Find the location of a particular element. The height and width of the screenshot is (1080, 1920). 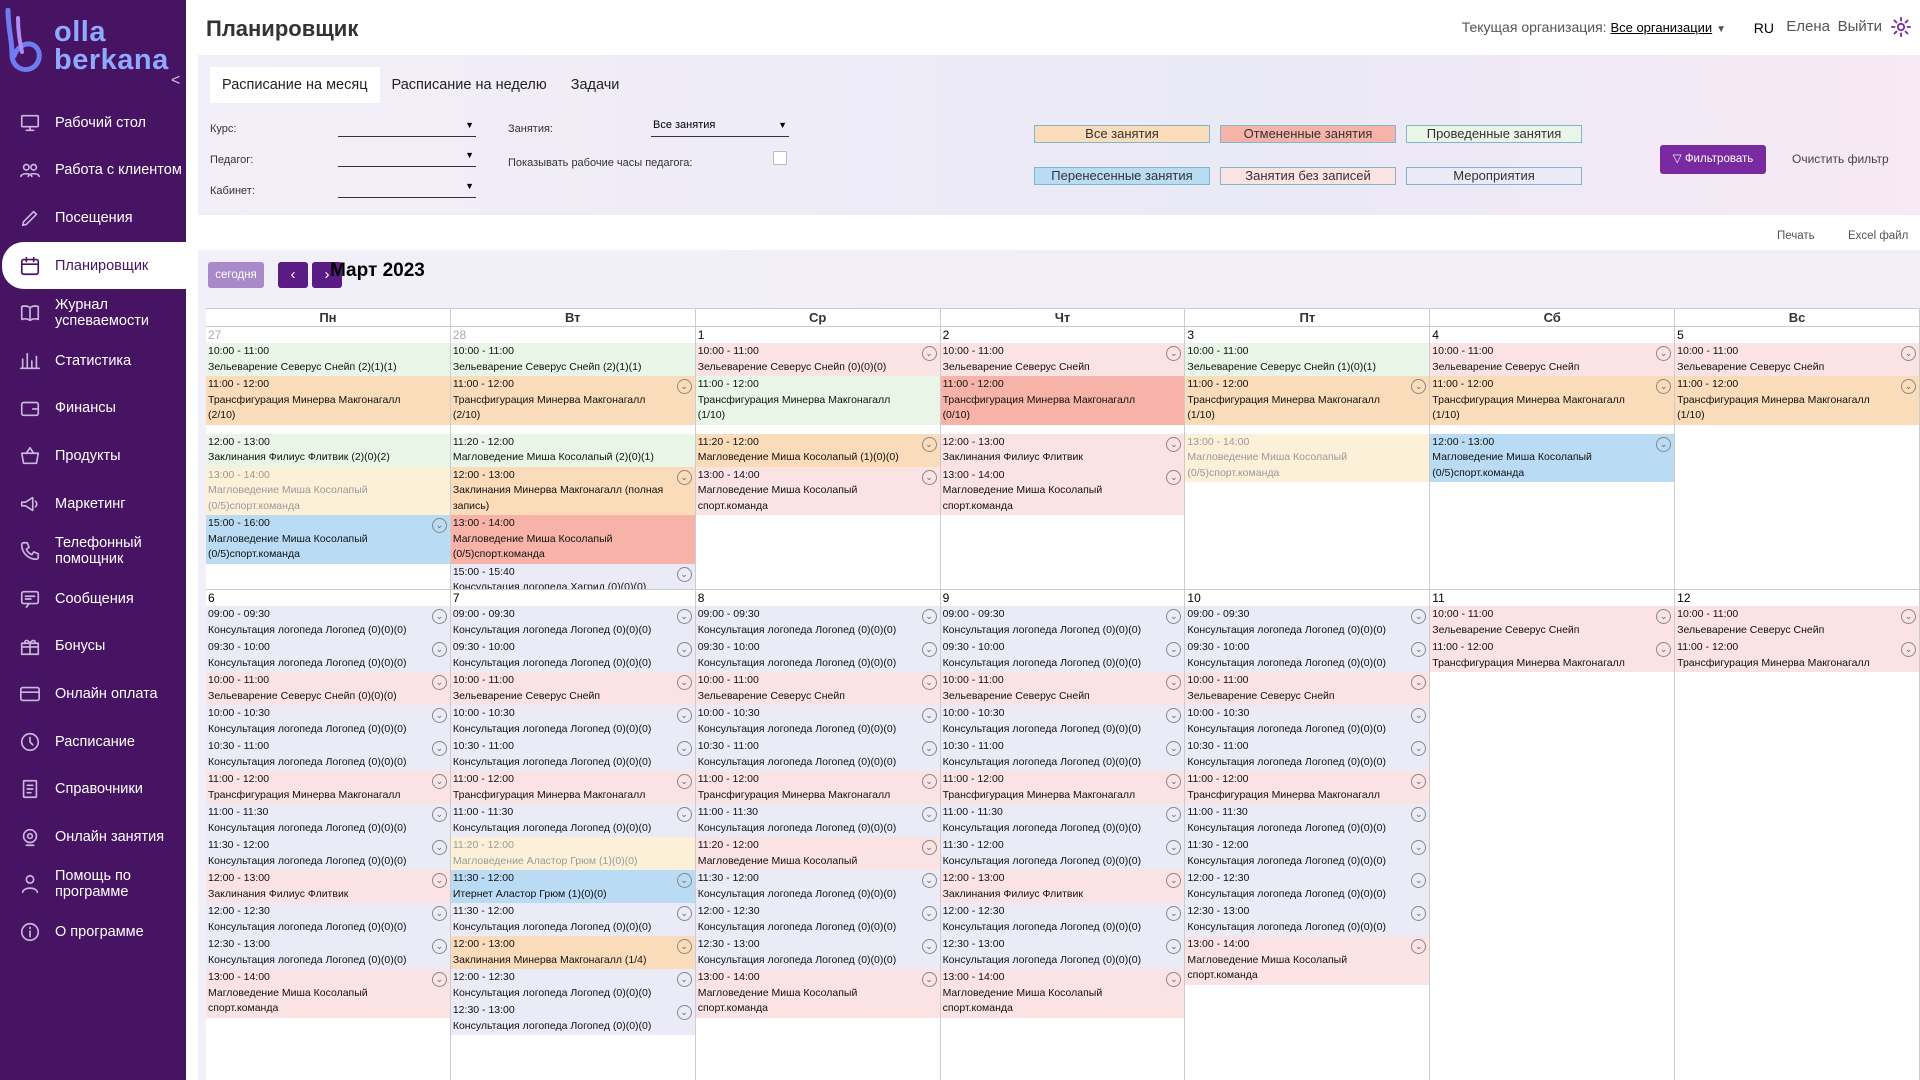

sidebar-item-gift: Бонусы is located at coordinates (93, 647).